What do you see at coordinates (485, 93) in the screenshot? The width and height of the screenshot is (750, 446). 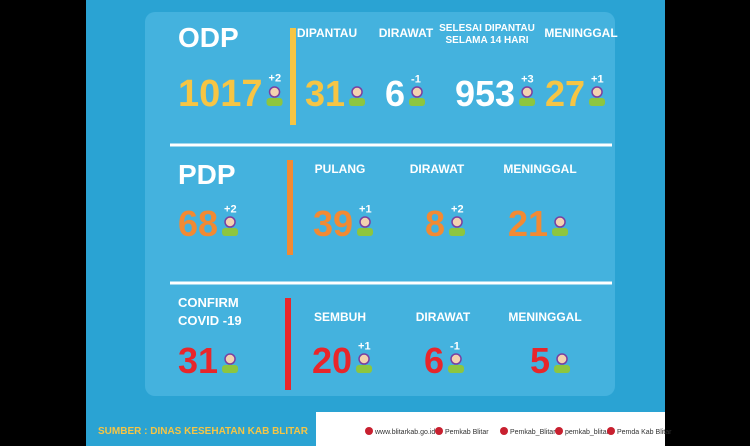 I see `number: 953` at bounding box center [485, 93].